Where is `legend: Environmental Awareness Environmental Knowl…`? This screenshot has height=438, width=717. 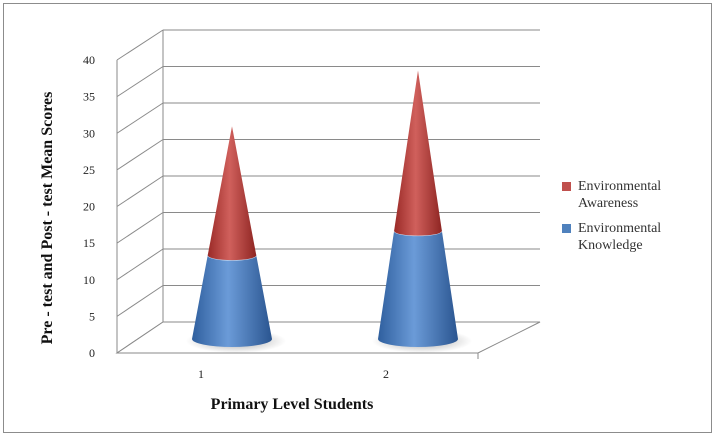 legend: Environmental Awareness Environmental Knowl… is located at coordinates (611, 216).